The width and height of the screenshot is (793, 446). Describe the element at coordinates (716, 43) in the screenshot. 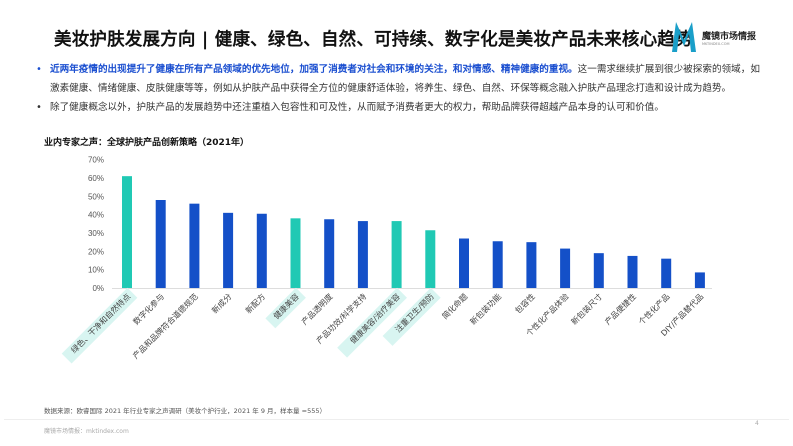

I see `logo-sub: MKTINDEX.COM` at that location.